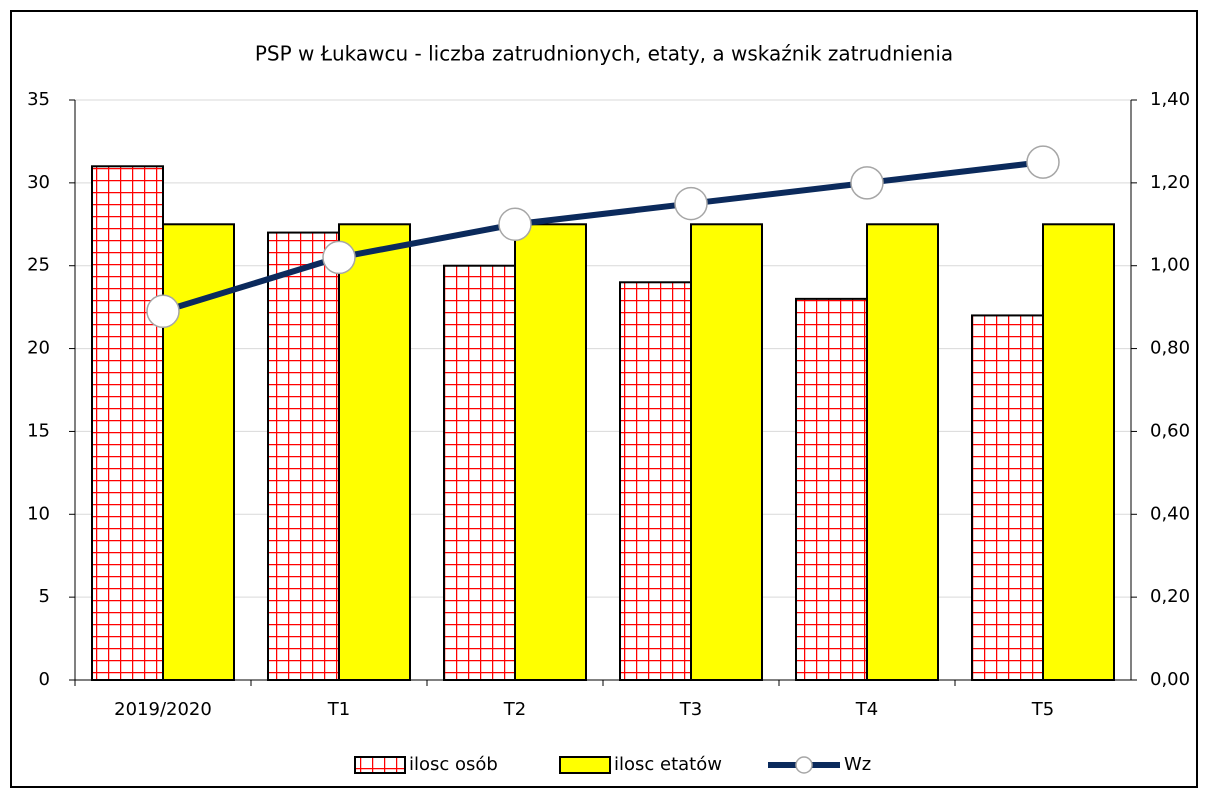 The height and width of the screenshot is (798, 1208). I want to click on y-tick-label: 30, so click(38, 182).